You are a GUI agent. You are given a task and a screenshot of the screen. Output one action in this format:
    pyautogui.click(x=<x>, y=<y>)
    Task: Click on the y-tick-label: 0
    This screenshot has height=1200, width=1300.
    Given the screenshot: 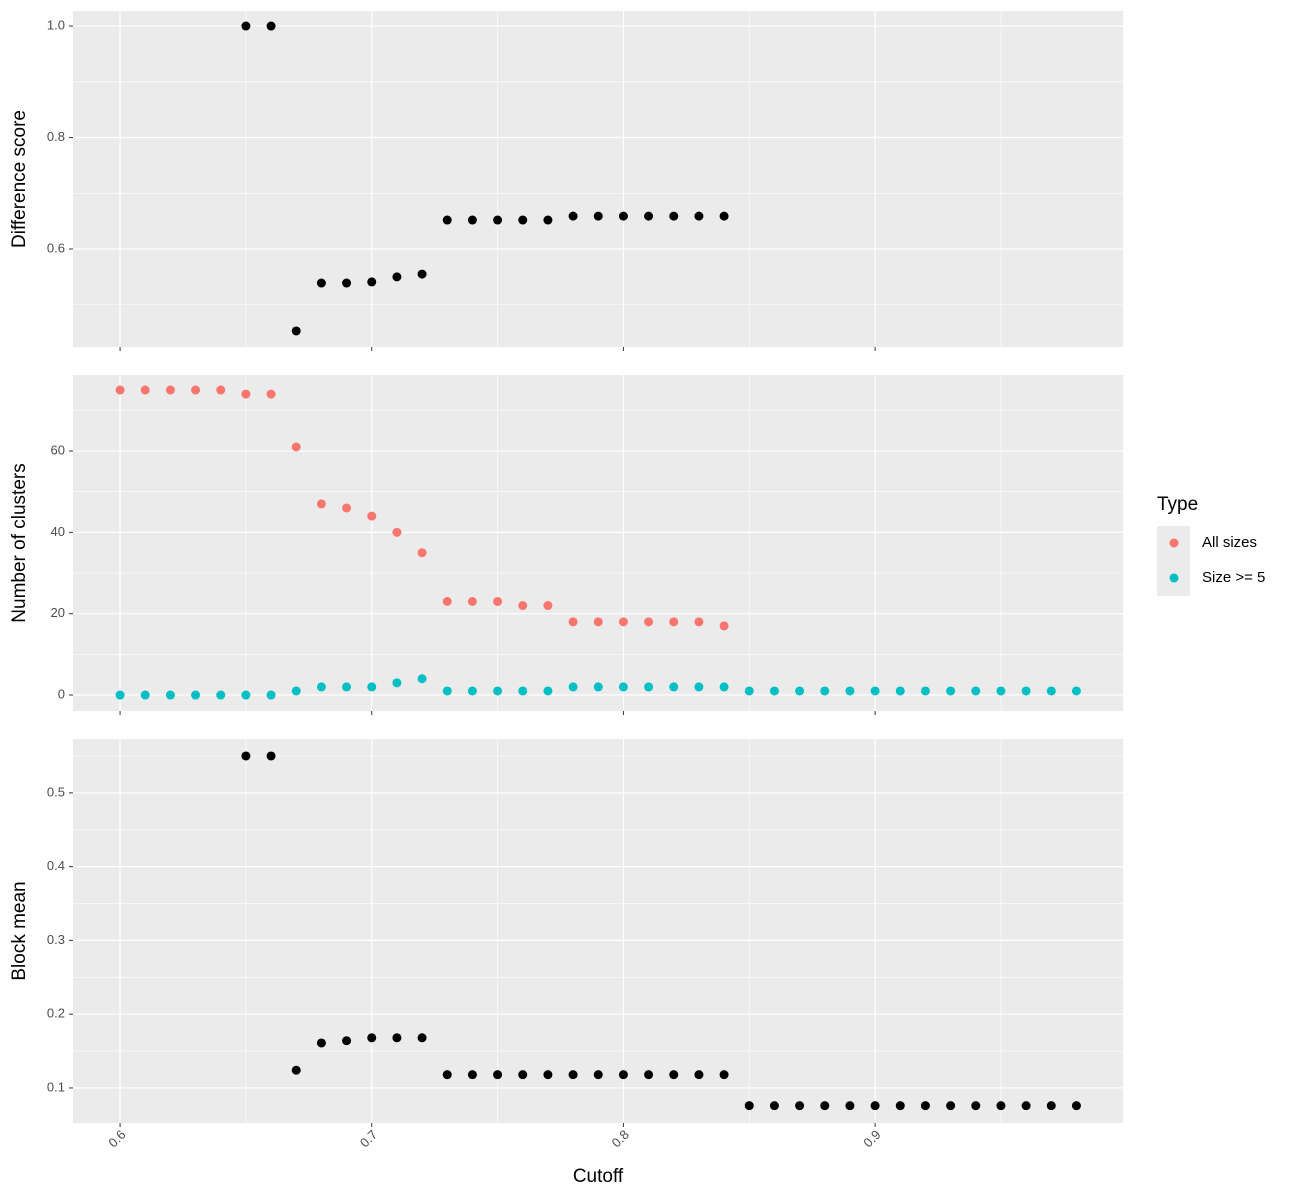 What is the action you would take?
    pyautogui.click(x=61, y=693)
    